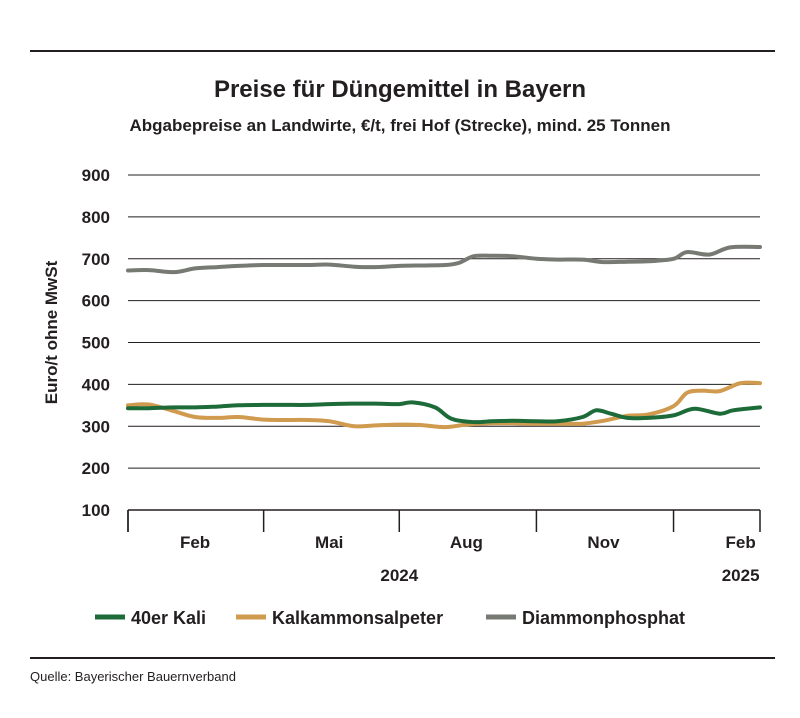  Describe the element at coordinates (402, 51) in the screenshot. I see `top-rule` at that location.